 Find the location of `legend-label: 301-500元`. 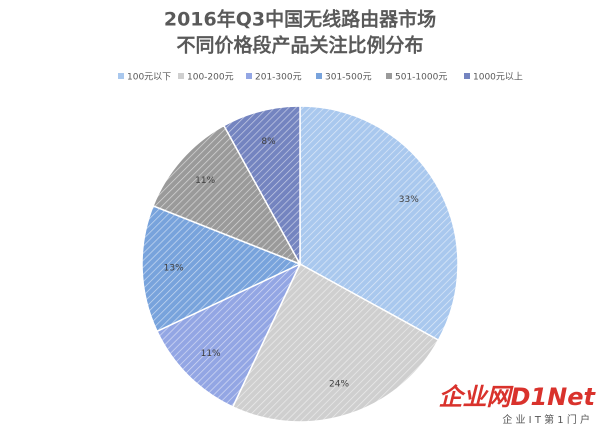

legend-label: 301-500元 is located at coordinates (348, 78).